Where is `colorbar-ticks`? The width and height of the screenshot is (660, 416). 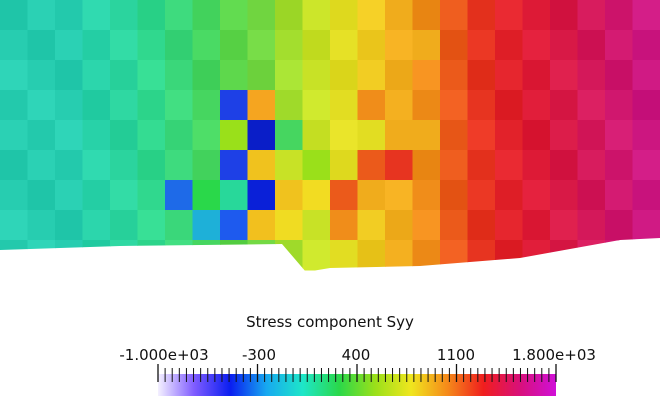
colorbar-ticks is located at coordinates (357, 373).